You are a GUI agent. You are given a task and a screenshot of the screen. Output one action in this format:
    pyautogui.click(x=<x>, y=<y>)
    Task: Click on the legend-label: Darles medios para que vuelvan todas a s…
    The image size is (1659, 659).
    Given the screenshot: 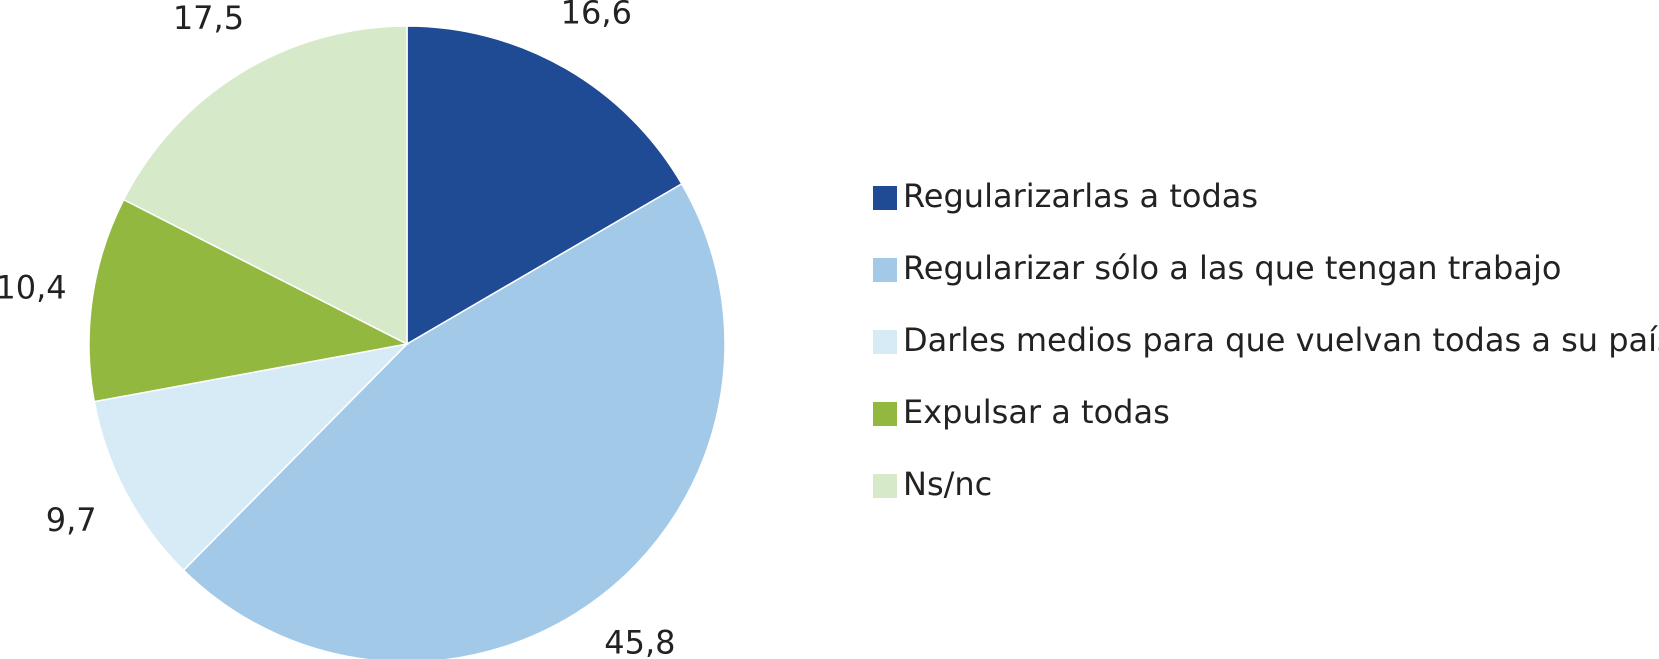 What is the action you would take?
    pyautogui.click(x=1281, y=340)
    